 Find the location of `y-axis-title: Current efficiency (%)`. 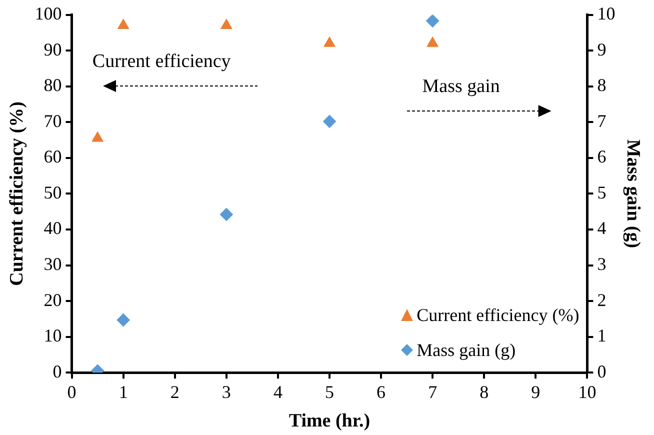

y-axis-title: Current efficiency (%) is located at coordinates (17, 194).